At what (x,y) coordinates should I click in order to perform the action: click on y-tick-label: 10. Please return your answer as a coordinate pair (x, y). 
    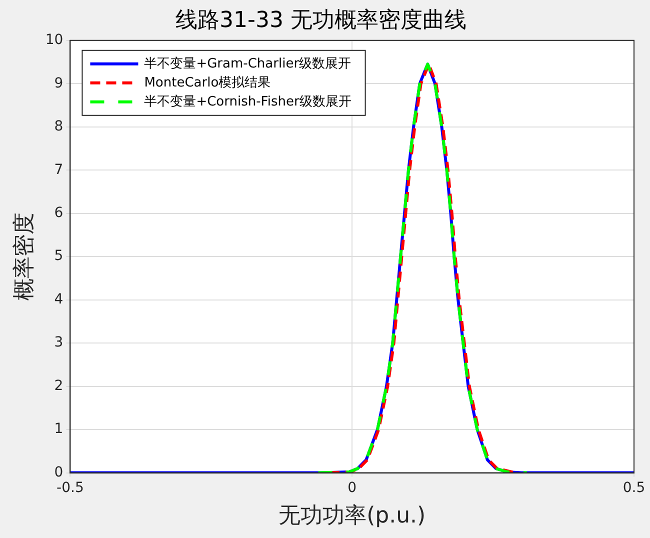
    Looking at the image, I should click on (54, 40).